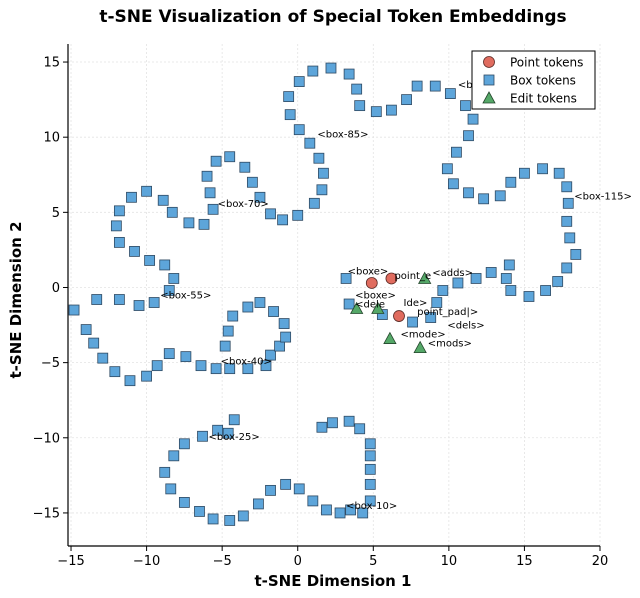 The height and width of the screenshot is (598, 640). Describe the element at coordinates (51, 63) in the screenshot. I see `y-tick-label: 15` at that location.